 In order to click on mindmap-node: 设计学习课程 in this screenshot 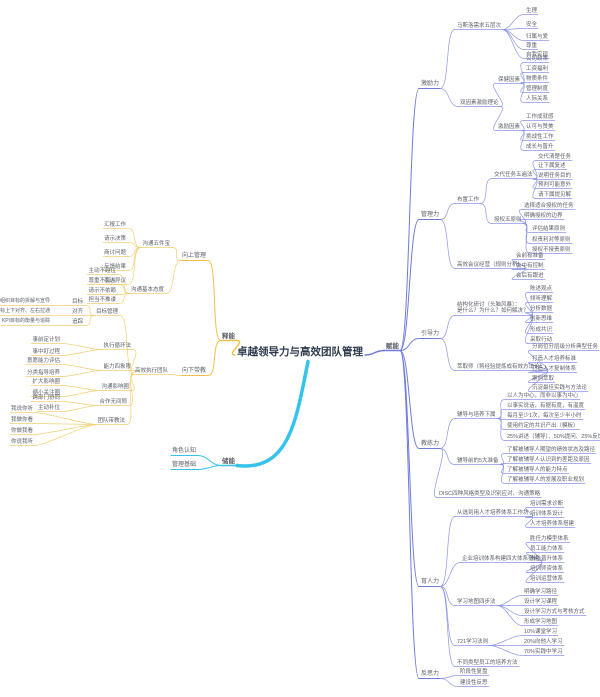, I will do `click(541, 602)`.